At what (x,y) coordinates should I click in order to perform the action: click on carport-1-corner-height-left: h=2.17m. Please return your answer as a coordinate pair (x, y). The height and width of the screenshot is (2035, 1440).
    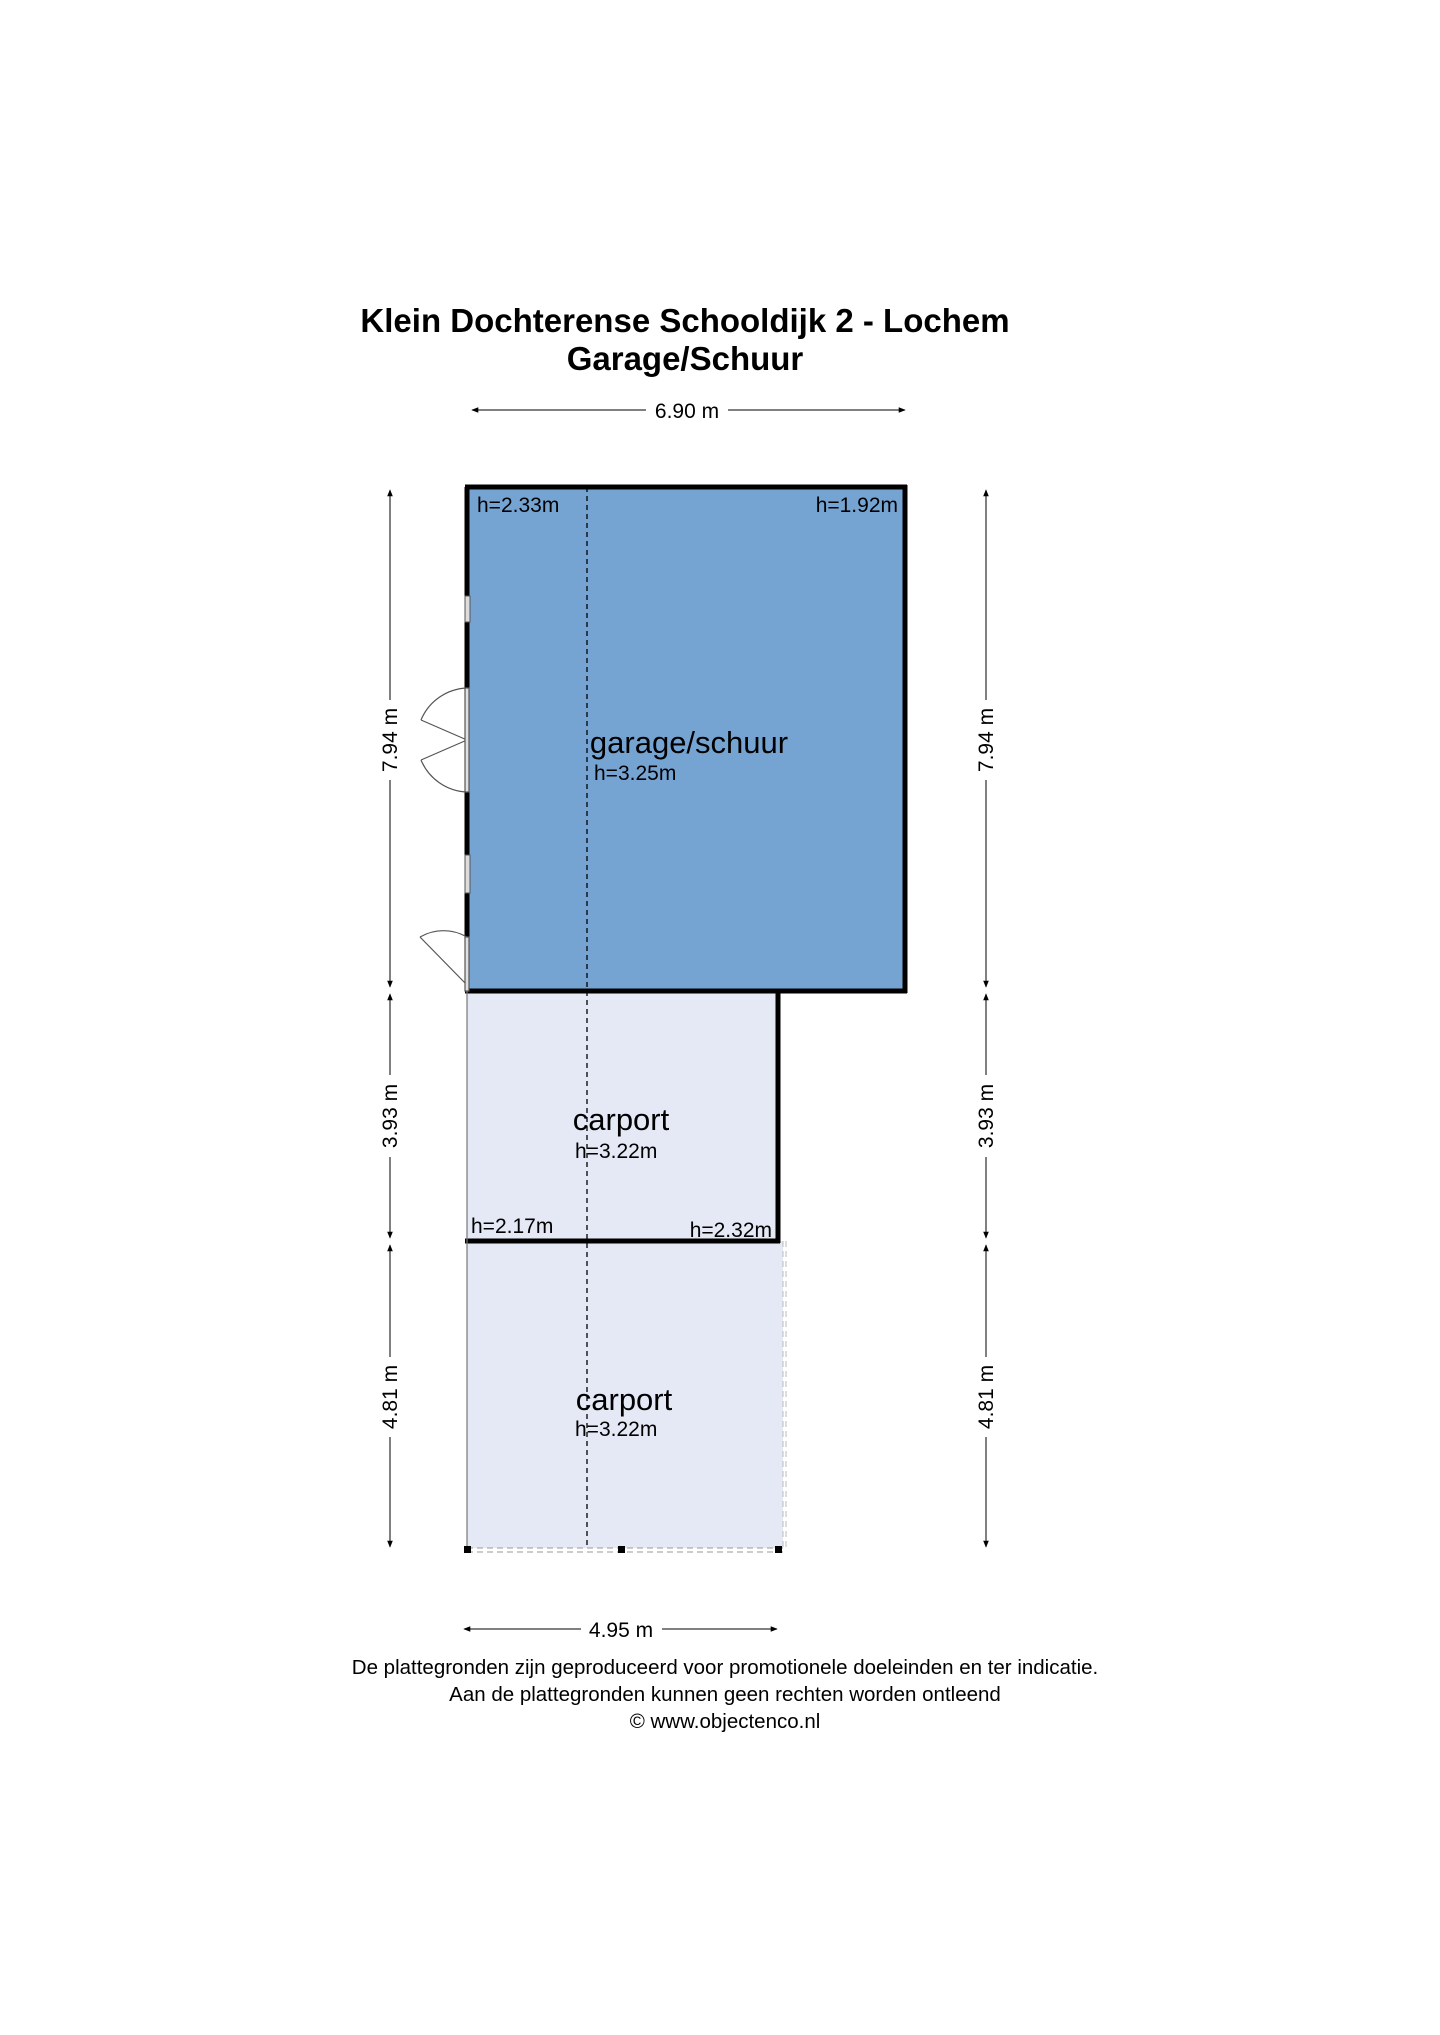
    Looking at the image, I should click on (512, 1226).